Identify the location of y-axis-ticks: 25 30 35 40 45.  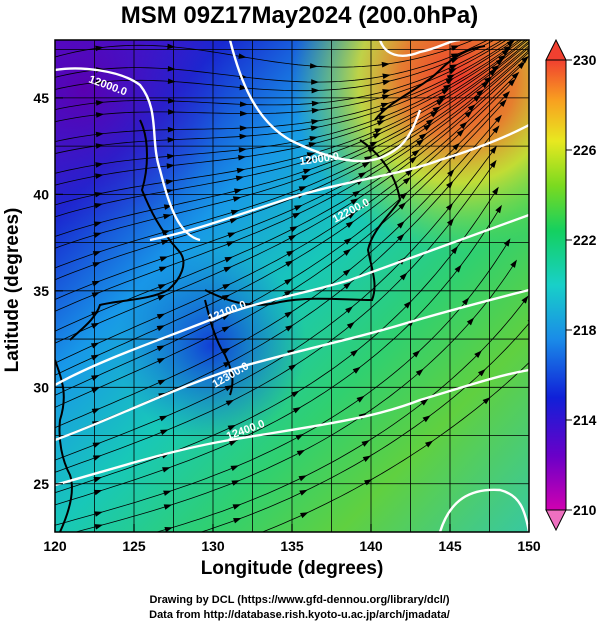
(48, 291).